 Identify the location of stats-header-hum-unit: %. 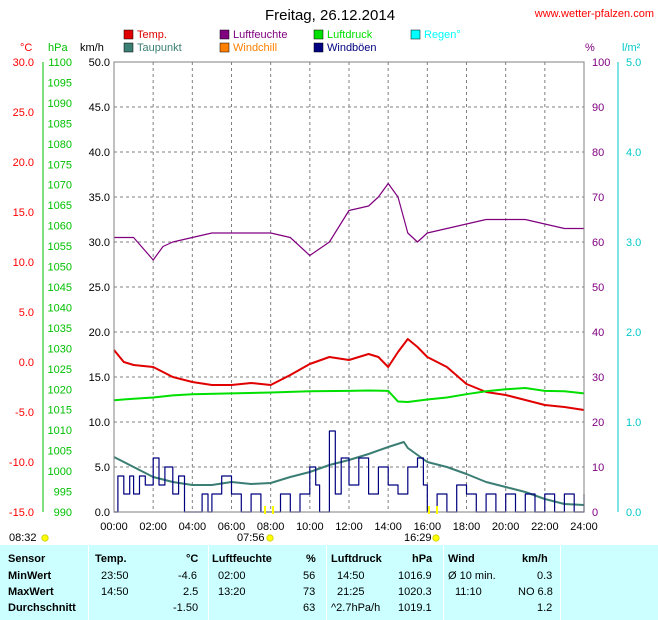
(311, 559).